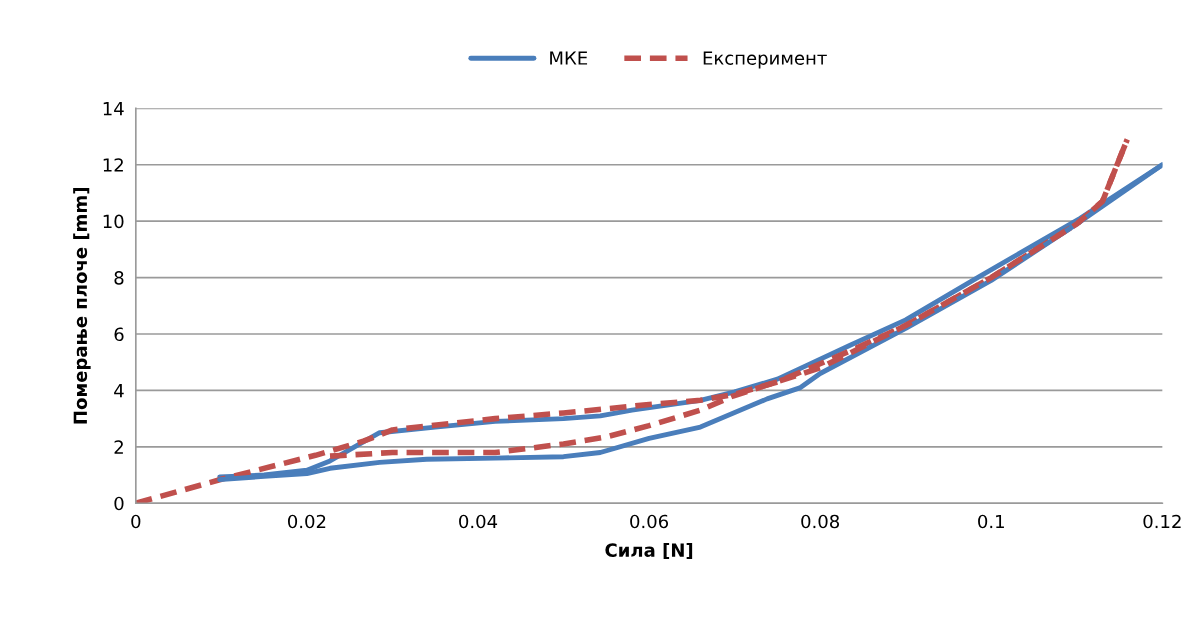  Describe the element at coordinates (478, 521) in the screenshot. I see `x-tick-label: 0.04` at that location.